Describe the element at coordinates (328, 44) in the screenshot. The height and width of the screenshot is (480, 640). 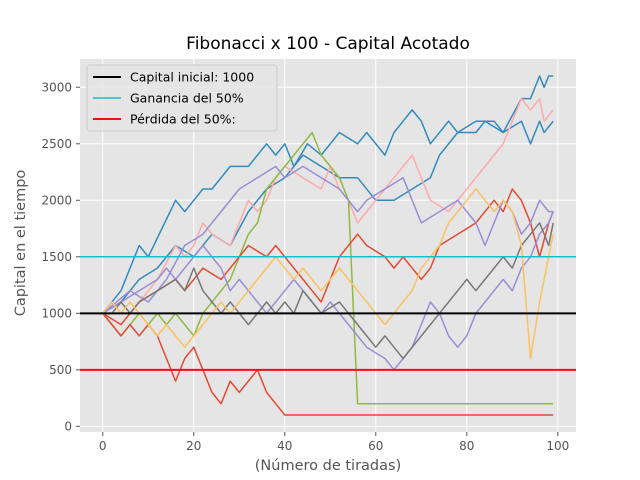
I see `chart-title: Fibonacci x 100 - Capital Acotado` at that location.